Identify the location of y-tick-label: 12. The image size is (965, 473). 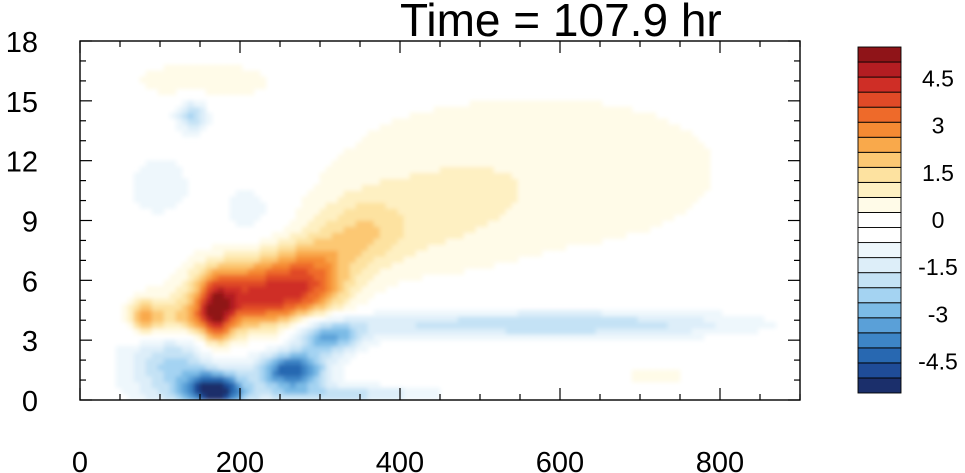
(22, 163).